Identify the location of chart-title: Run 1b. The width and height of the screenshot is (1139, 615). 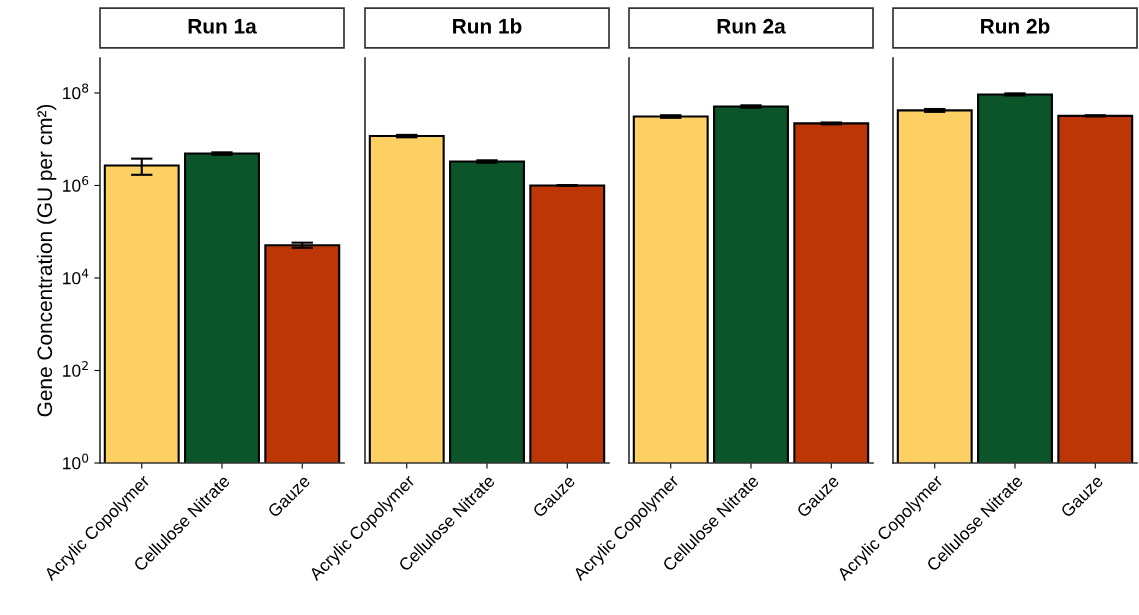
(487, 26).